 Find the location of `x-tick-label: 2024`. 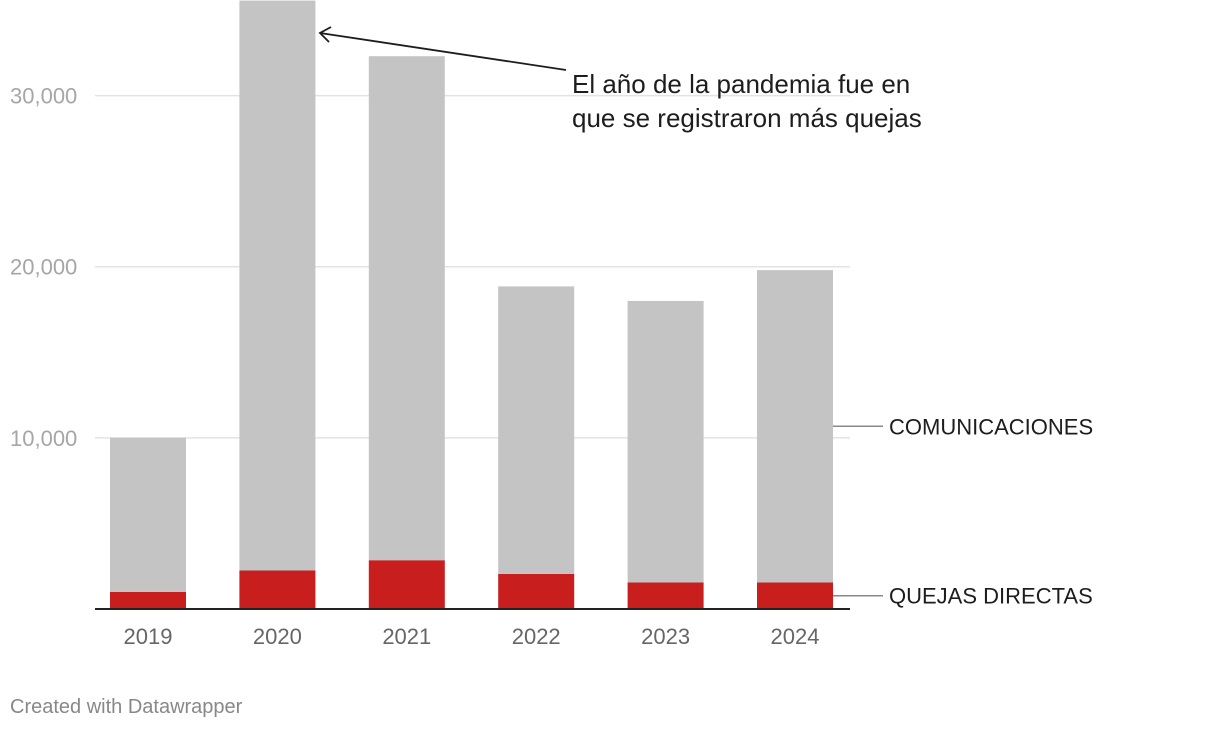

x-tick-label: 2024 is located at coordinates (795, 636).